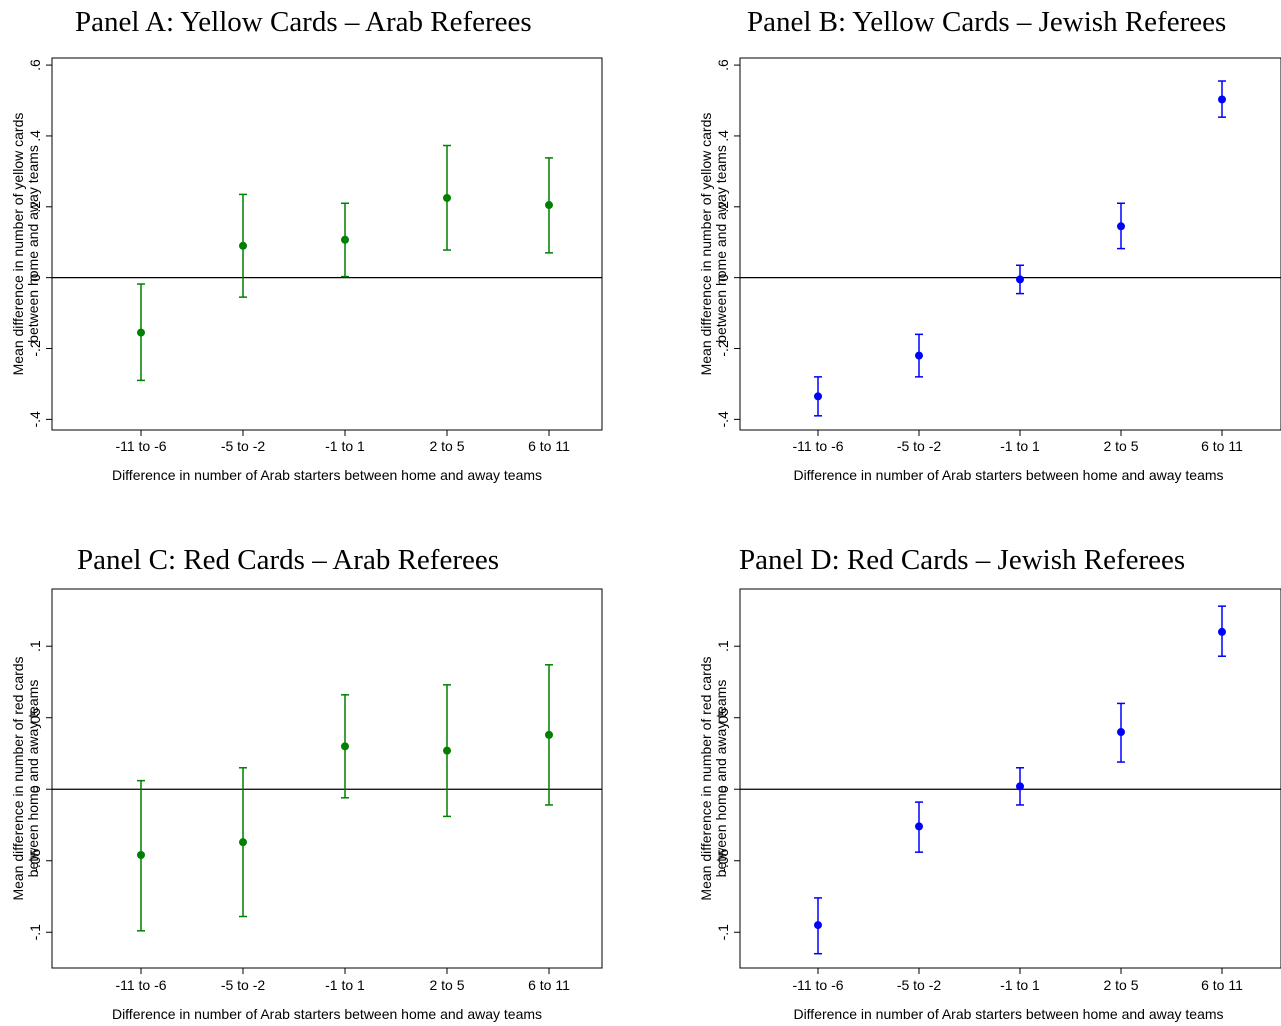  I want to click on panel-title: Panel A: Yellow Cards – Arab Referees, so click(303, 22).